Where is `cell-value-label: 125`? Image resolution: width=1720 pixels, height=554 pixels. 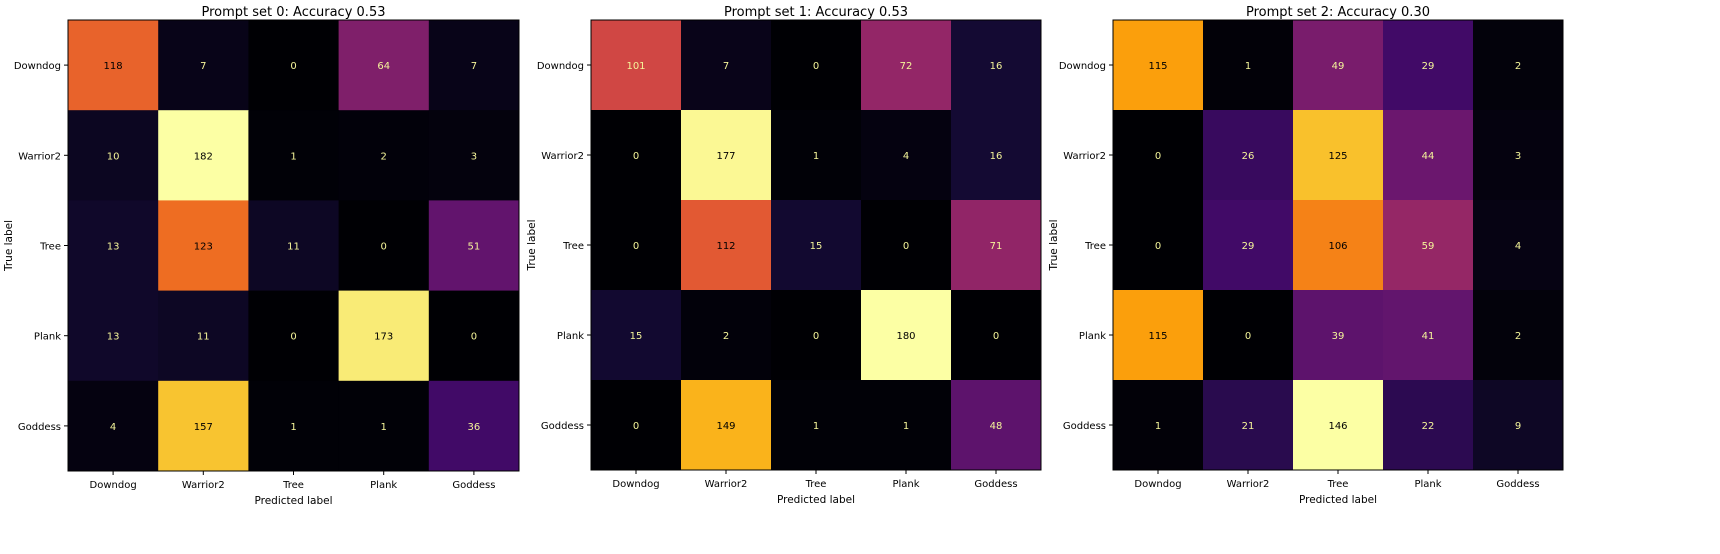 cell-value-label: 125 is located at coordinates (1337, 156).